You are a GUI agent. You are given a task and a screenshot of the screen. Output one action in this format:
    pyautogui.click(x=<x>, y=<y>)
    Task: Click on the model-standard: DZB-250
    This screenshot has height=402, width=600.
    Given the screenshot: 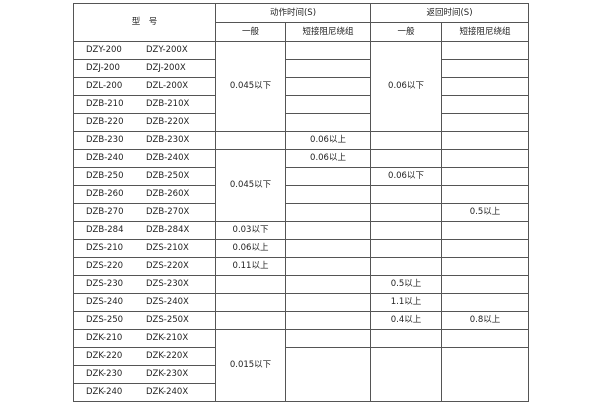 What is the action you would take?
    pyautogui.click(x=105, y=176)
    